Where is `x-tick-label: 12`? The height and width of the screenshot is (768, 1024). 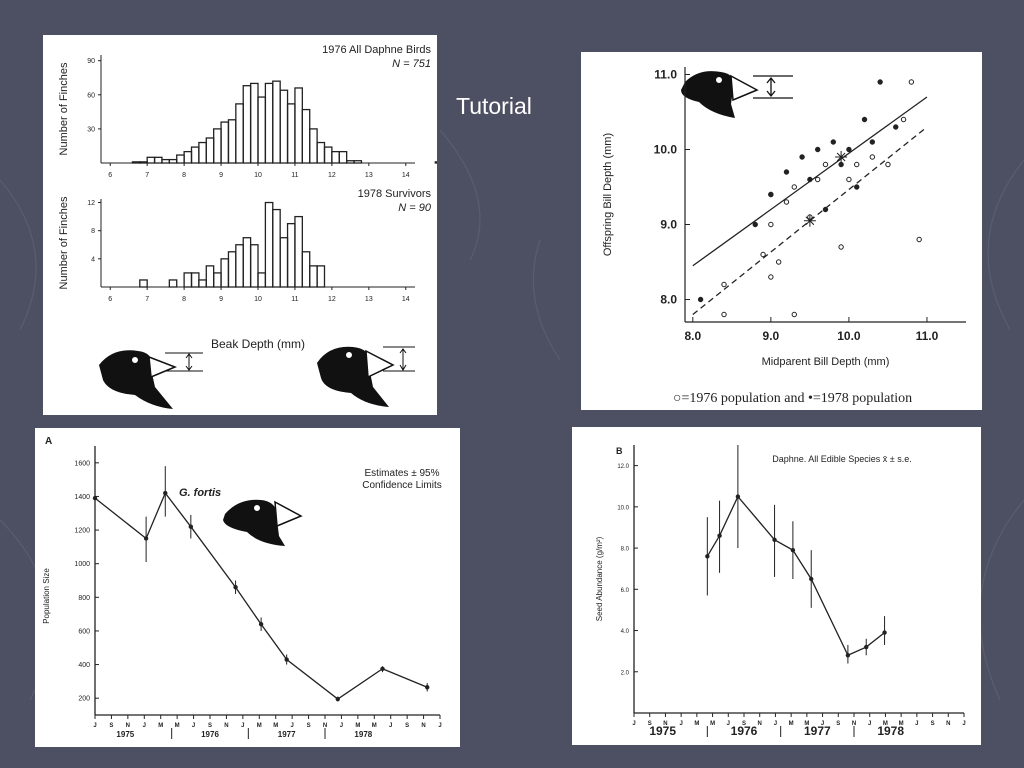
x-tick-label: 12 is located at coordinates (332, 175).